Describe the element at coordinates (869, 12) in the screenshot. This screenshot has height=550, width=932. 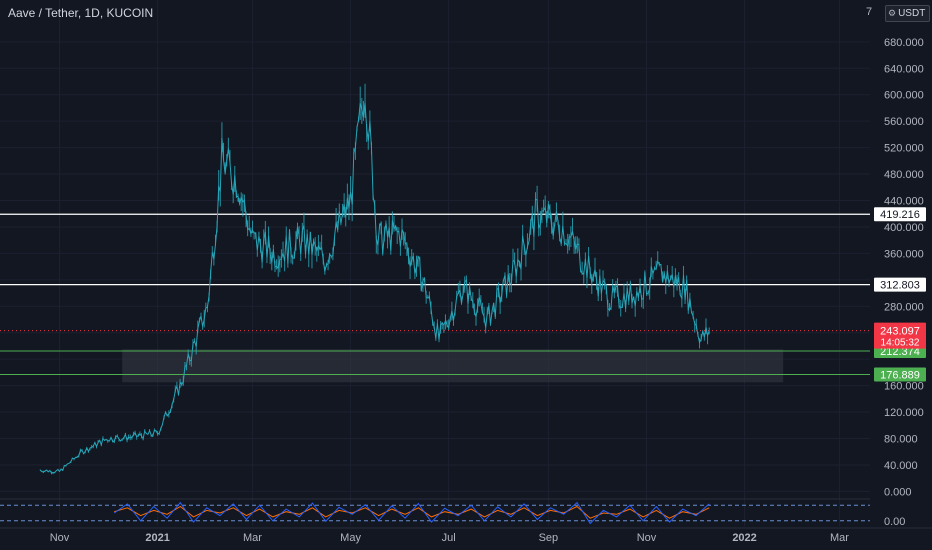
I see `scale-mark: 7` at that location.